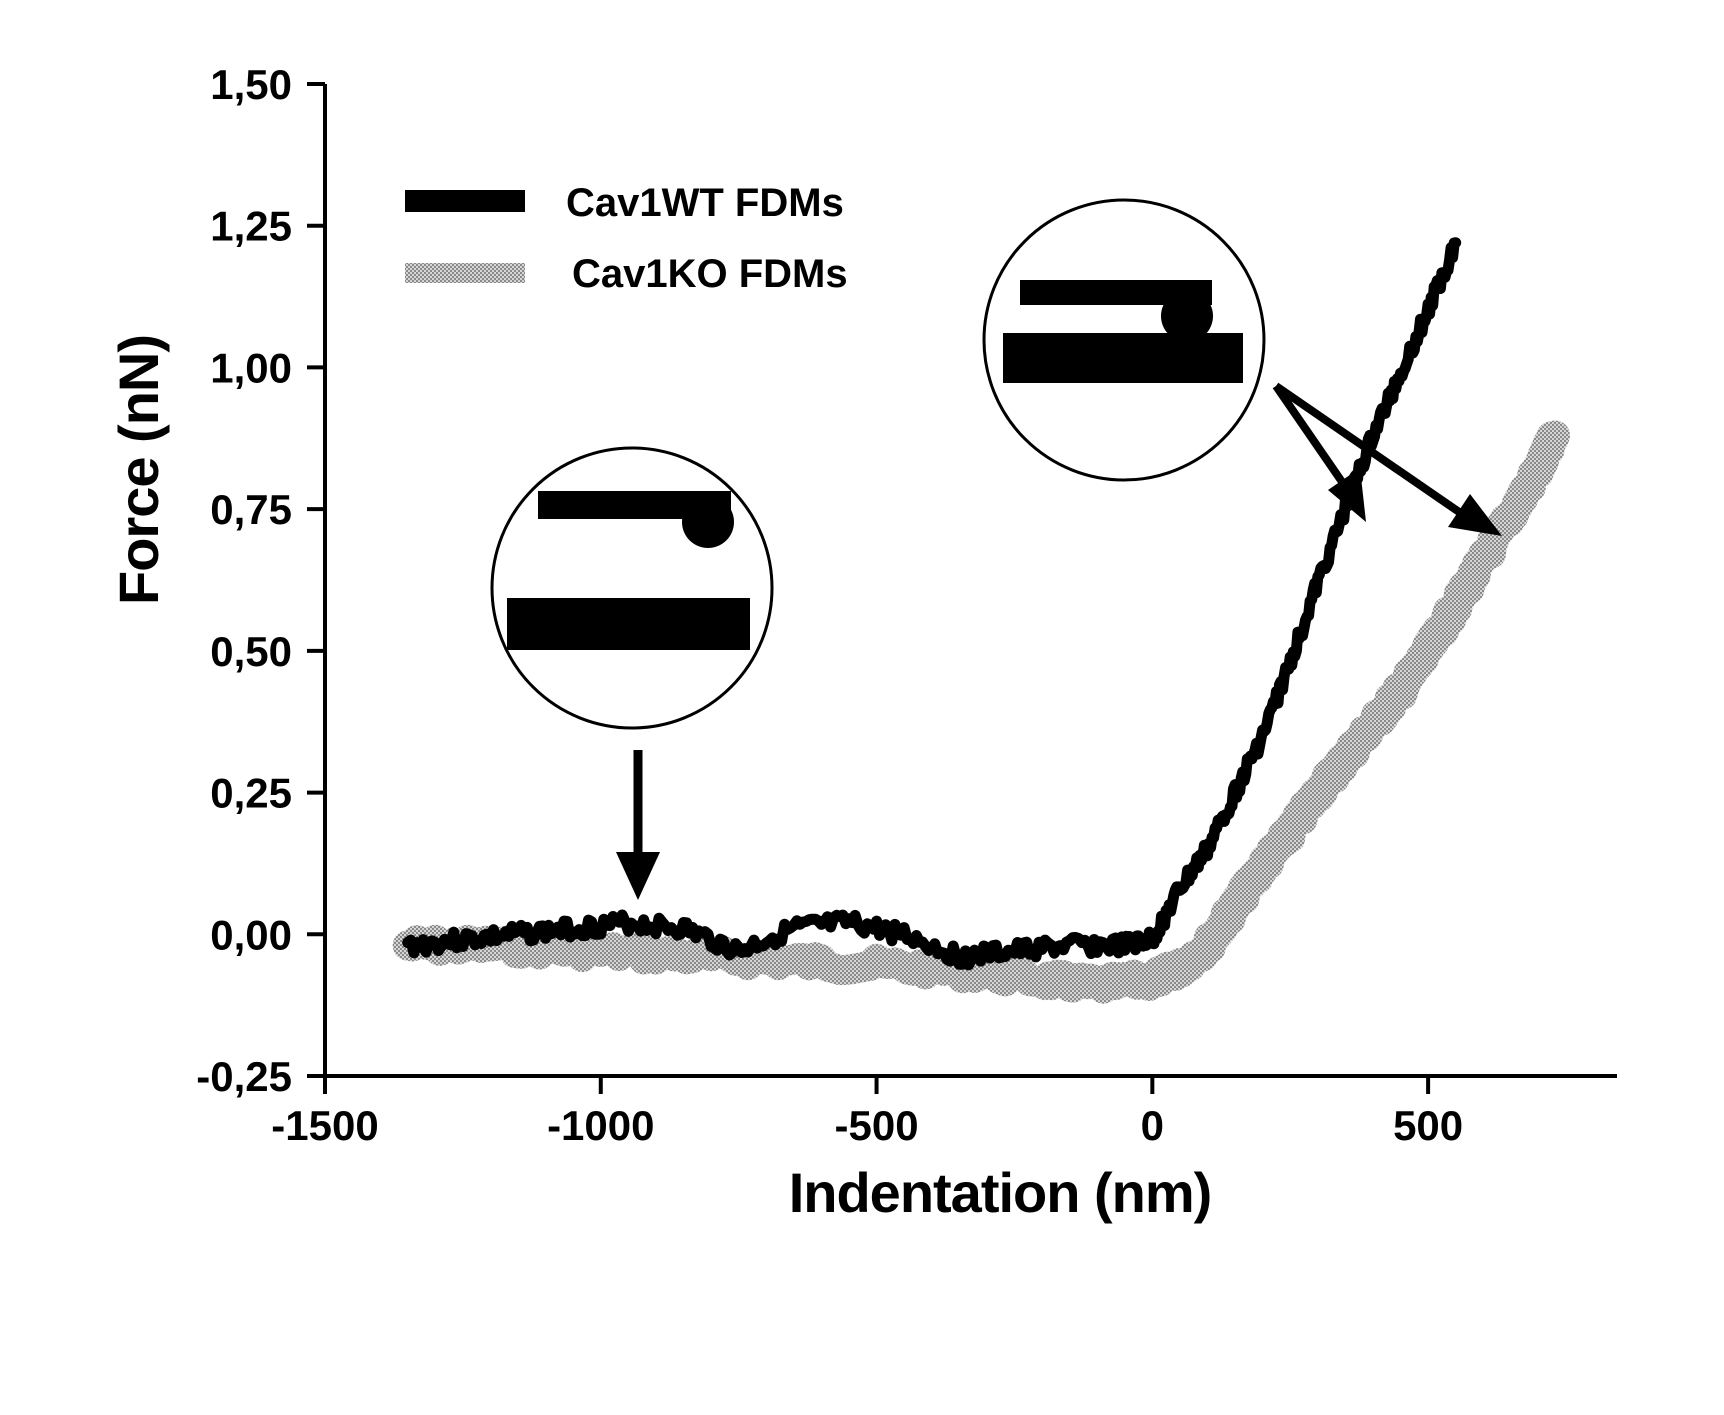 The width and height of the screenshot is (1724, 1415). I want to click on x-tick-label: -1500, so click(324, 1125).